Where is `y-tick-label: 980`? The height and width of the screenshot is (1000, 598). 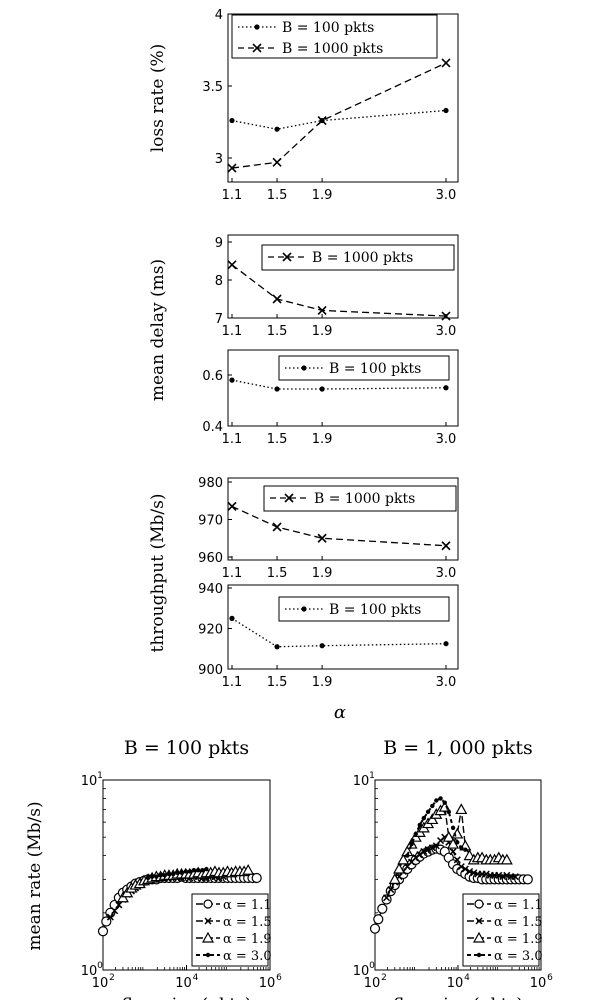
y-tick-label: 980 is located at coordinates (210, 483).